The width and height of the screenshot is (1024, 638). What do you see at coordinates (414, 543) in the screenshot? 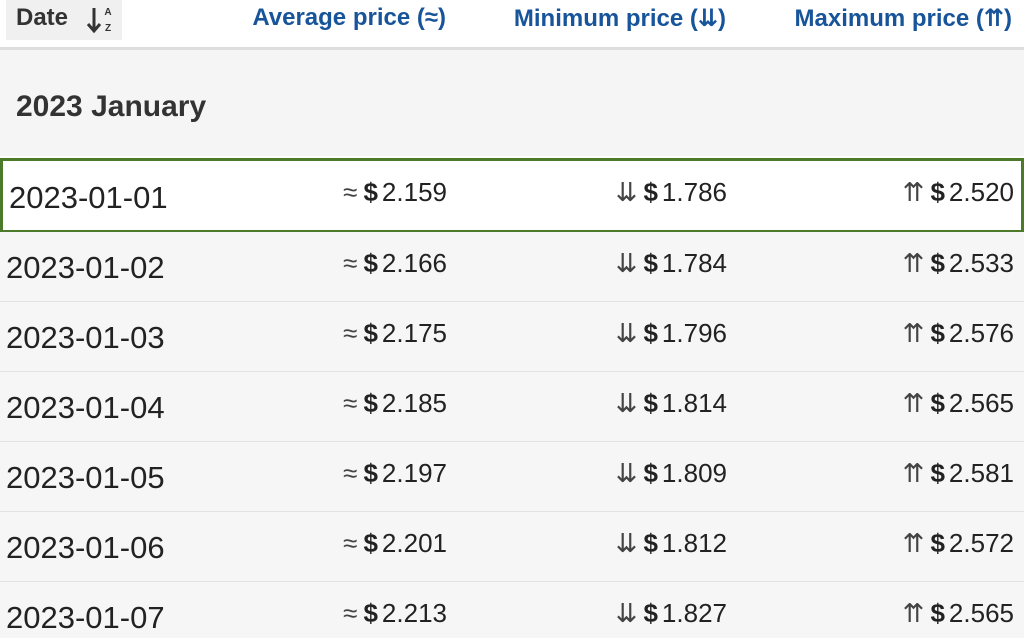
I see `average-price: 2.201` at bounding box center [414, 543].